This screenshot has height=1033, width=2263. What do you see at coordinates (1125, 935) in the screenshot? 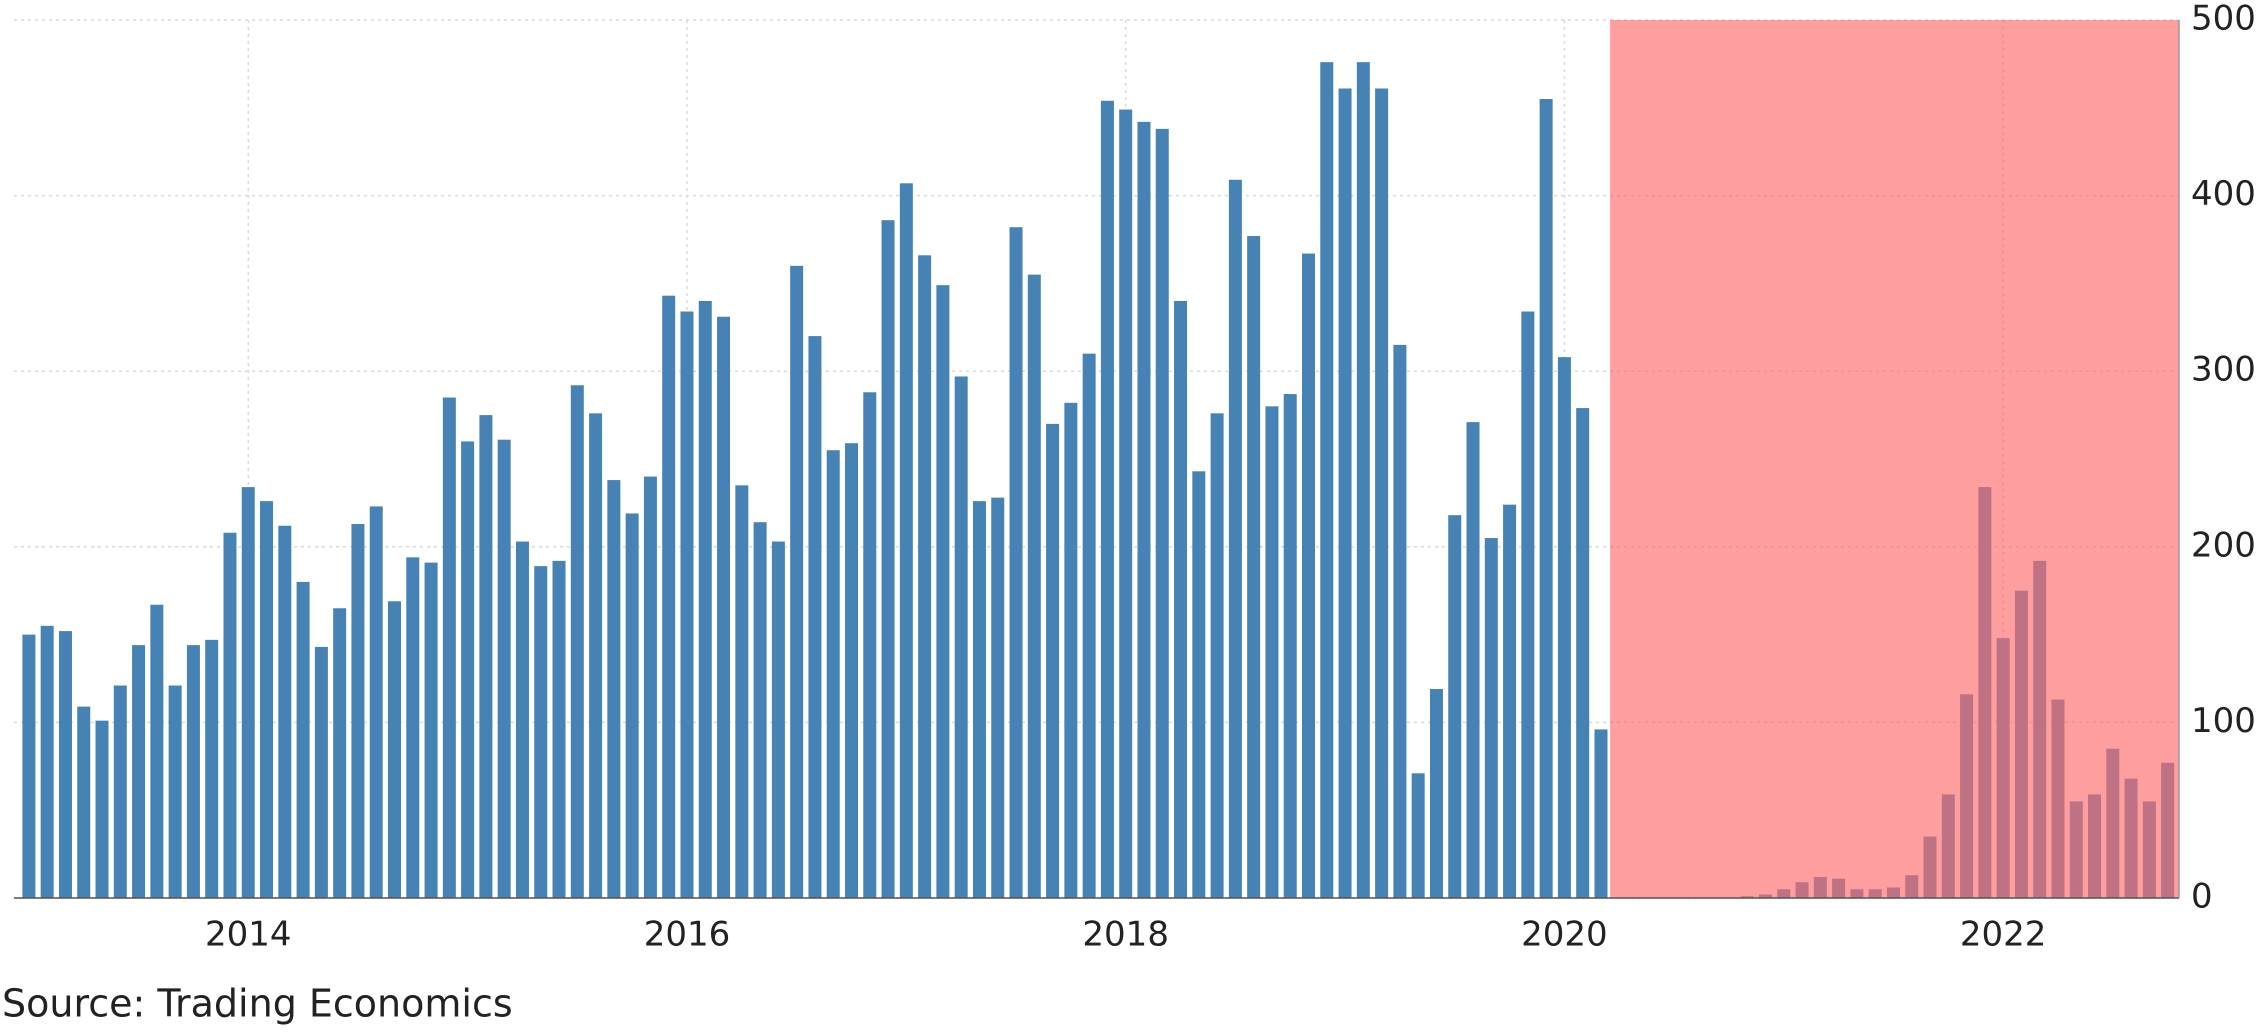
I see `x-tick-label: 2018` at bounding box center [1125, 935].